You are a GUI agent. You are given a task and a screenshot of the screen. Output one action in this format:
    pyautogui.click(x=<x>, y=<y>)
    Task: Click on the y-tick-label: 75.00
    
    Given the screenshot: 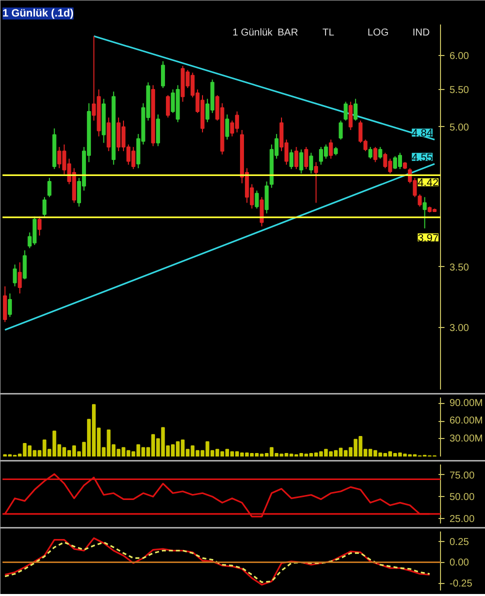 What is the action you would take?
    pyautogui.click(x=462, y=476)
    